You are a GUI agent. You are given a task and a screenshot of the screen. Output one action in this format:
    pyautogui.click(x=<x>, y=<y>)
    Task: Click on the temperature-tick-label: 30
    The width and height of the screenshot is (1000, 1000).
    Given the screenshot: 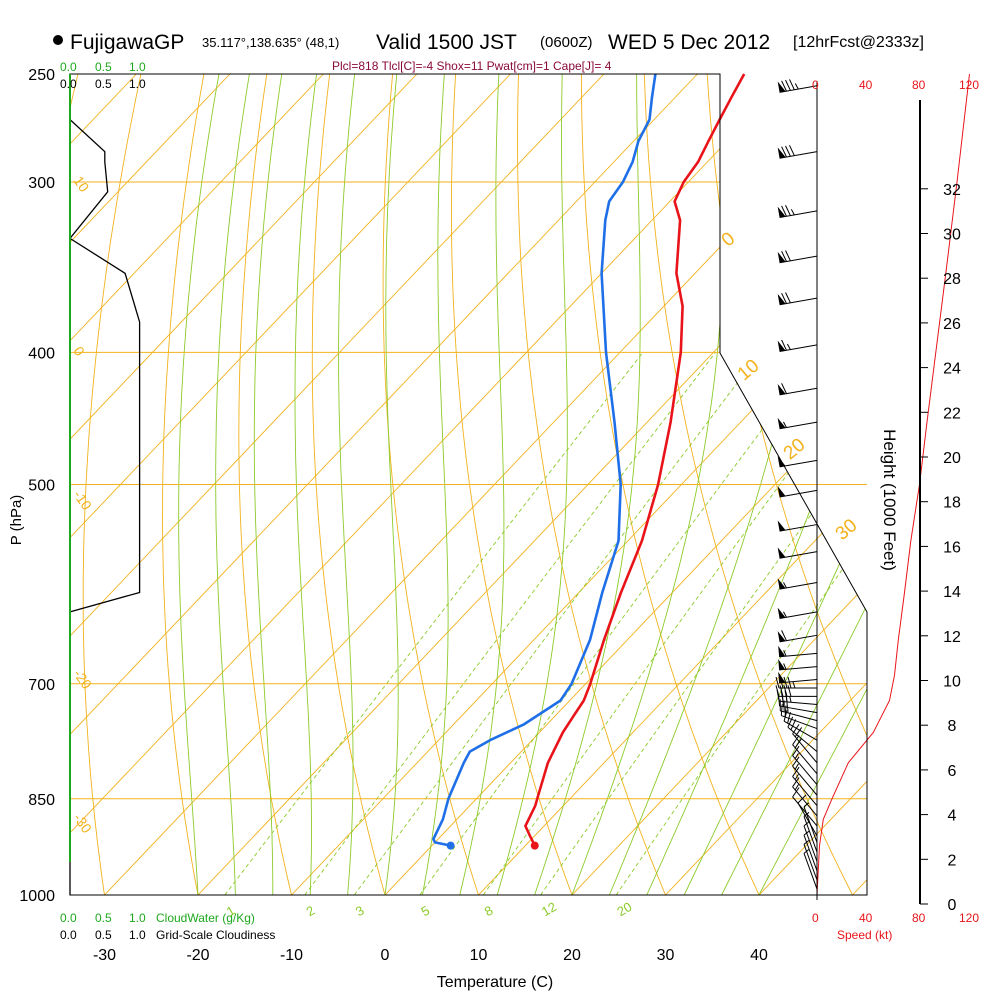 What is the action you would take?
    pyautogui.click(x=666, y=955)
    